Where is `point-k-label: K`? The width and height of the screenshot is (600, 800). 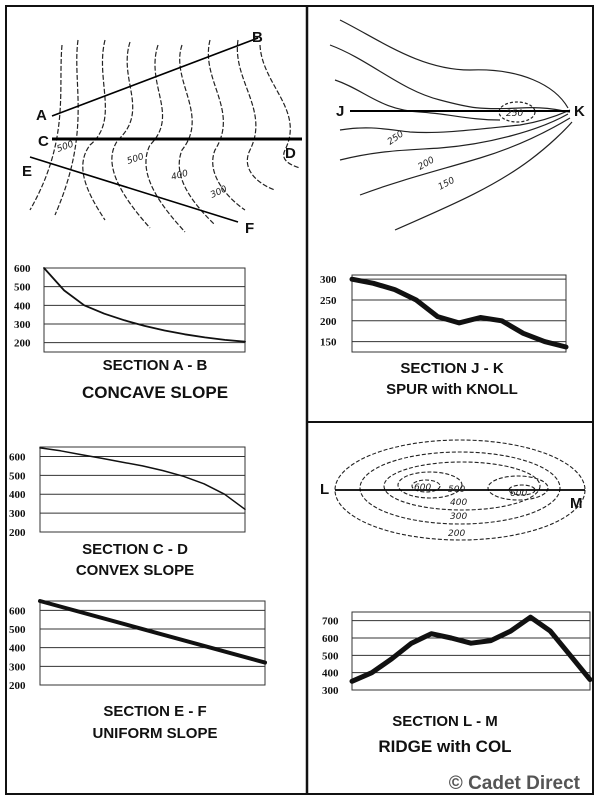 point-k-label: K is located at coordinates (579, 111).